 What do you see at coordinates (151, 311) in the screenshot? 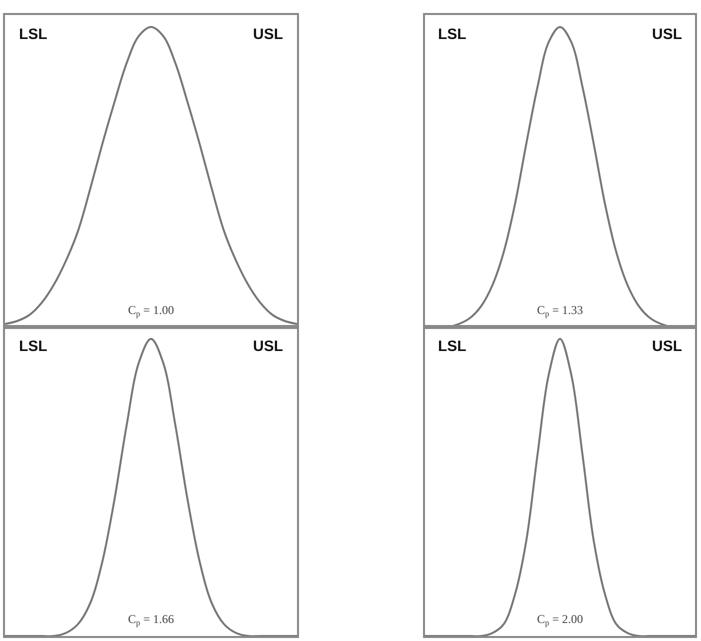
I see `annotation: C$_{p}$ = 1.00` at bounding box center [151, 311].